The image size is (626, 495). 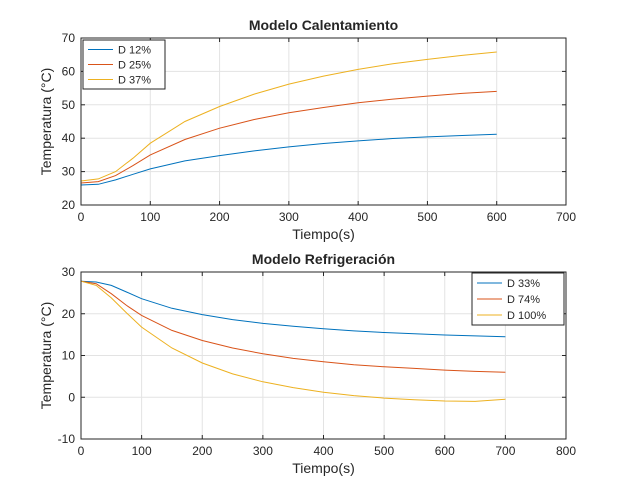 I want to click on legend-entry-3: D 100%, so click(x=526, y=316).